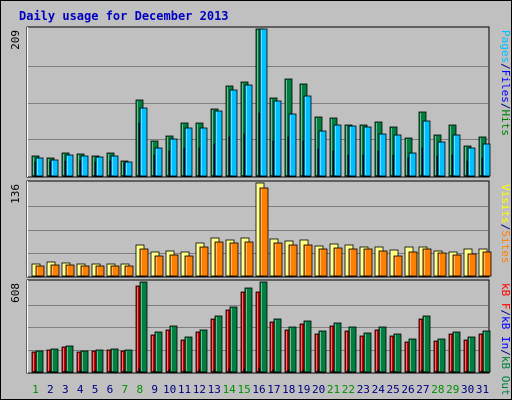 The height and width of the screenshot is (400, 512). I want to click on panel-hits-legend: Pages/Files/Hits, so click(505, 83).